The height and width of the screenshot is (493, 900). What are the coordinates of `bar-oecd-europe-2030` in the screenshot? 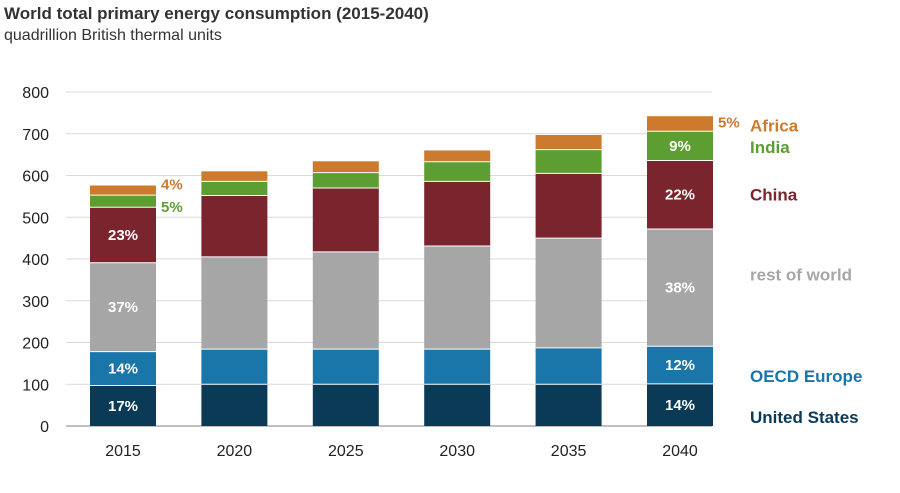 It's located at (457, 367).